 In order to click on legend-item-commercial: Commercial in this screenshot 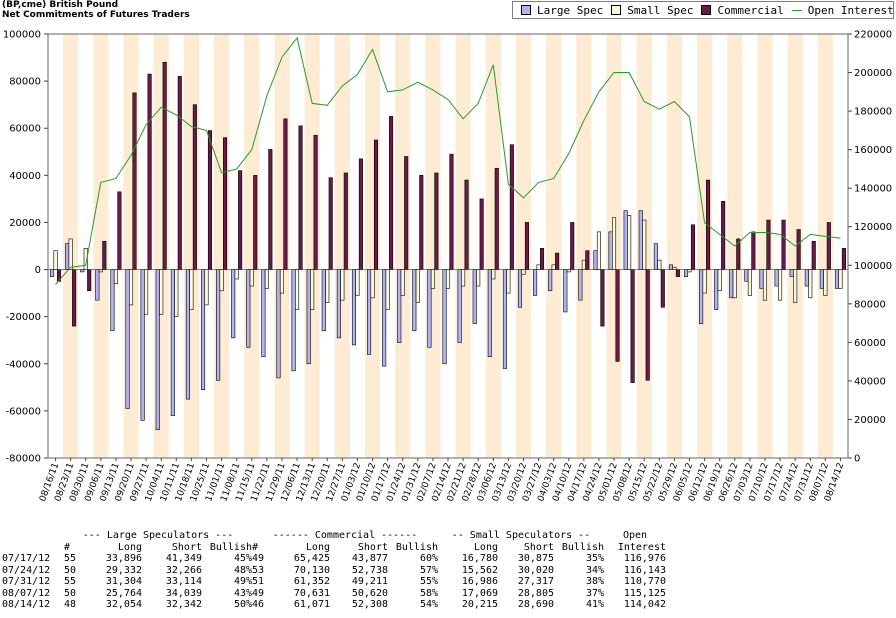, I will do `click(742, 10)`.